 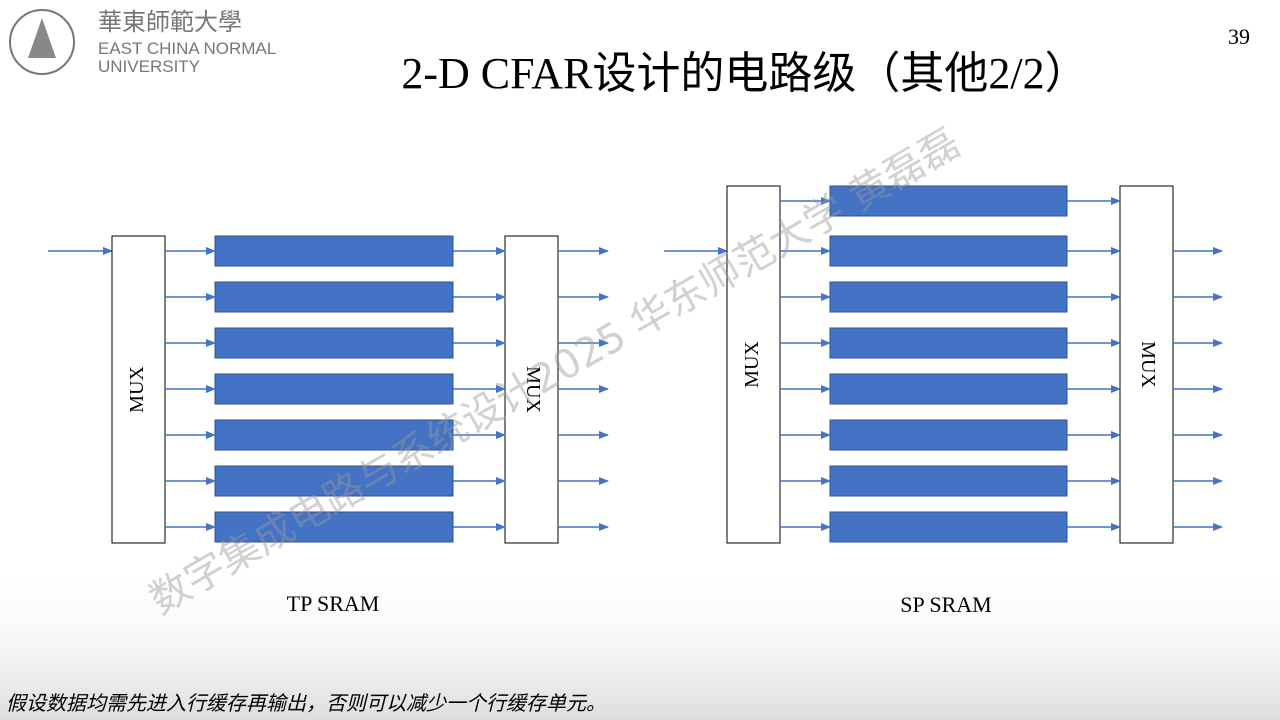 I want to click on logo, so click(x=42, y=42).